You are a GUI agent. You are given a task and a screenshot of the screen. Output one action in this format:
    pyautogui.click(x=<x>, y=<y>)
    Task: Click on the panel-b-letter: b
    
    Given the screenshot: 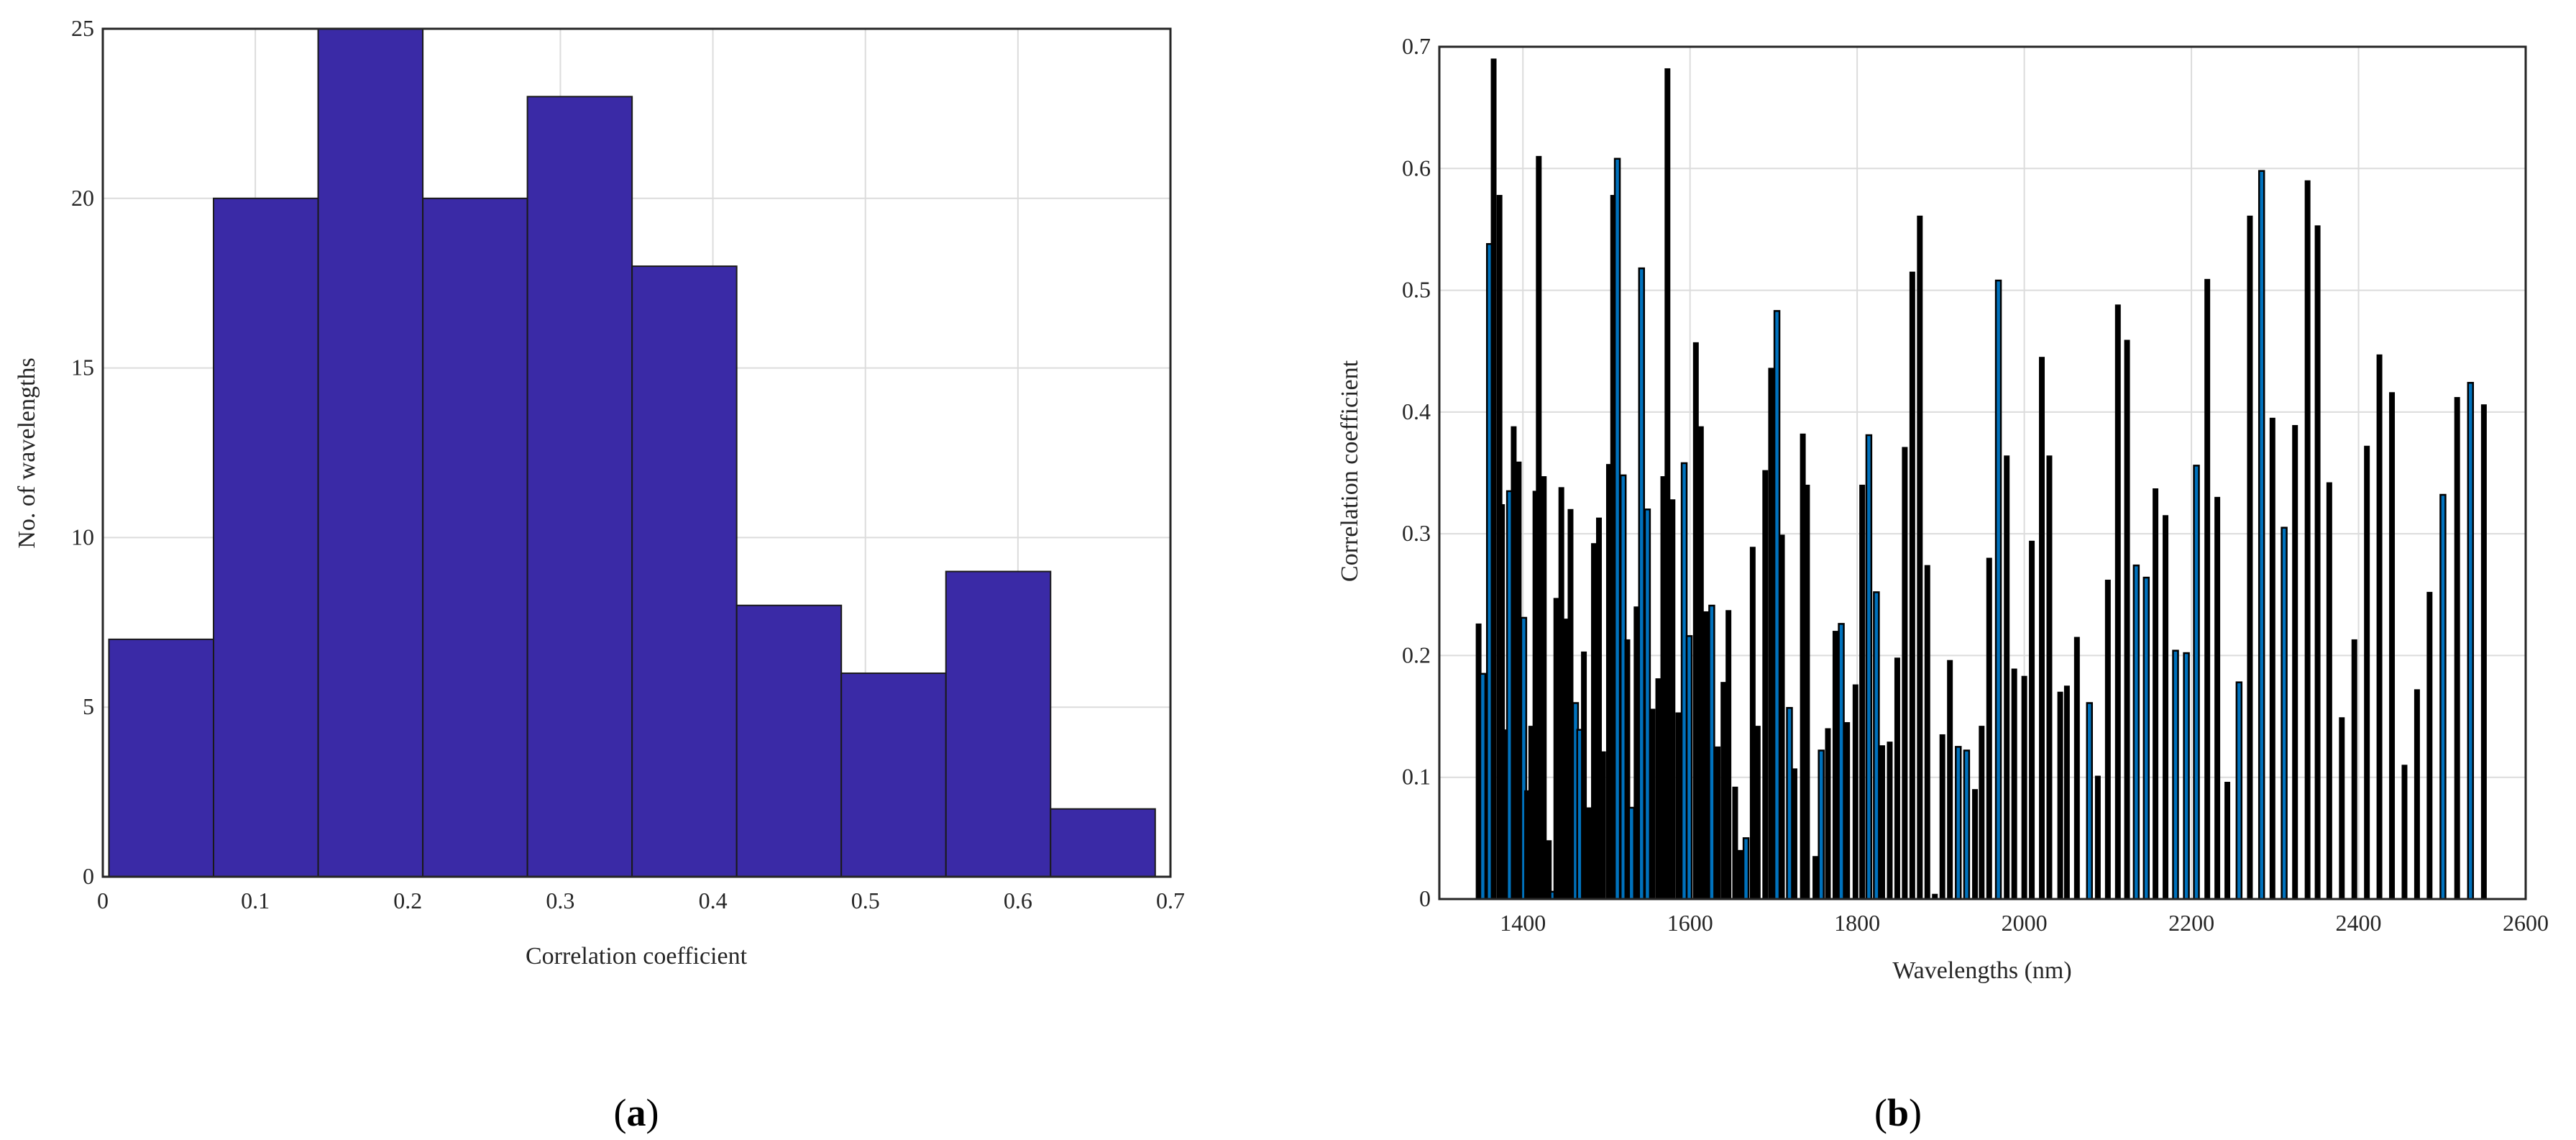 What is the action you would take?
    pyautogui.click(x=1898, y=1112)
    